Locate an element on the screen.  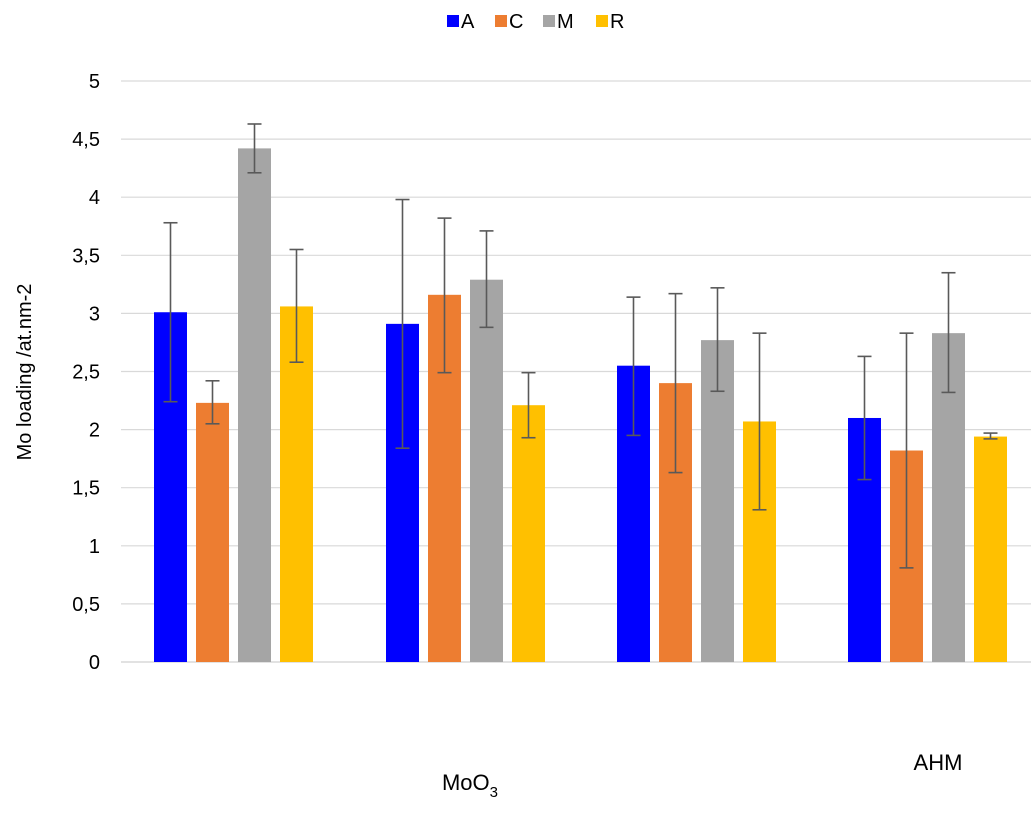
y-axis-title: Mo loading /at.nm-2 is located at coordinates (25, 372).